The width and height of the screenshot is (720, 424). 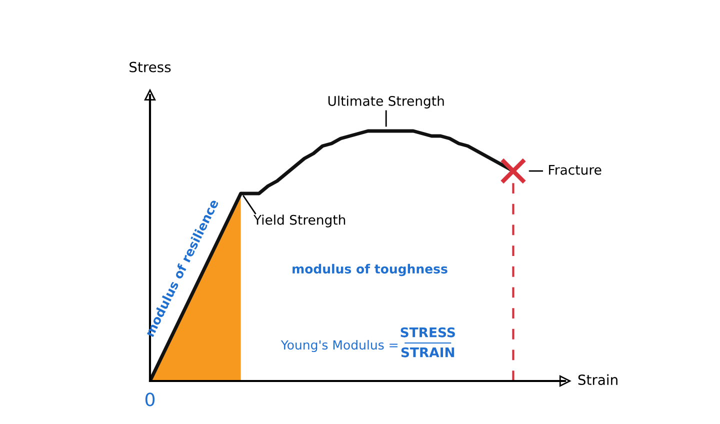 What do you see at coordinates (427, 352) in the screenshot?
I see `annotation: STRAIN` at bounding box center [427, 352].